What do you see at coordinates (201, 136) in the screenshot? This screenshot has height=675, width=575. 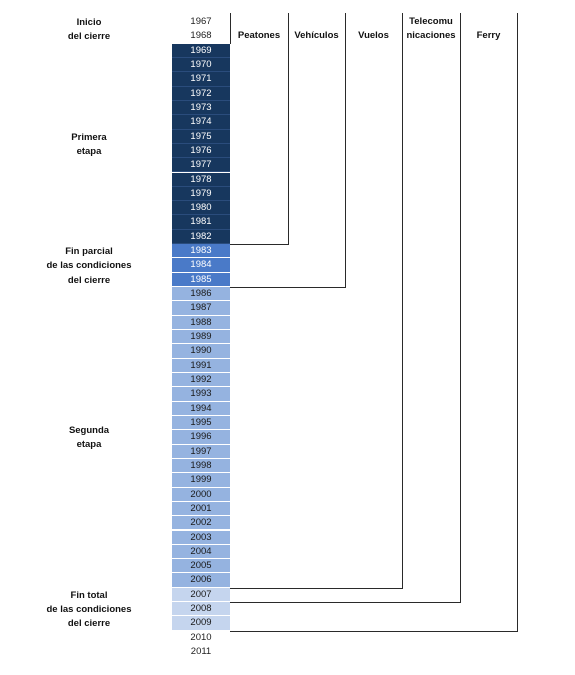 I see `year-cell: 1975` at bounding box center [201, 136].